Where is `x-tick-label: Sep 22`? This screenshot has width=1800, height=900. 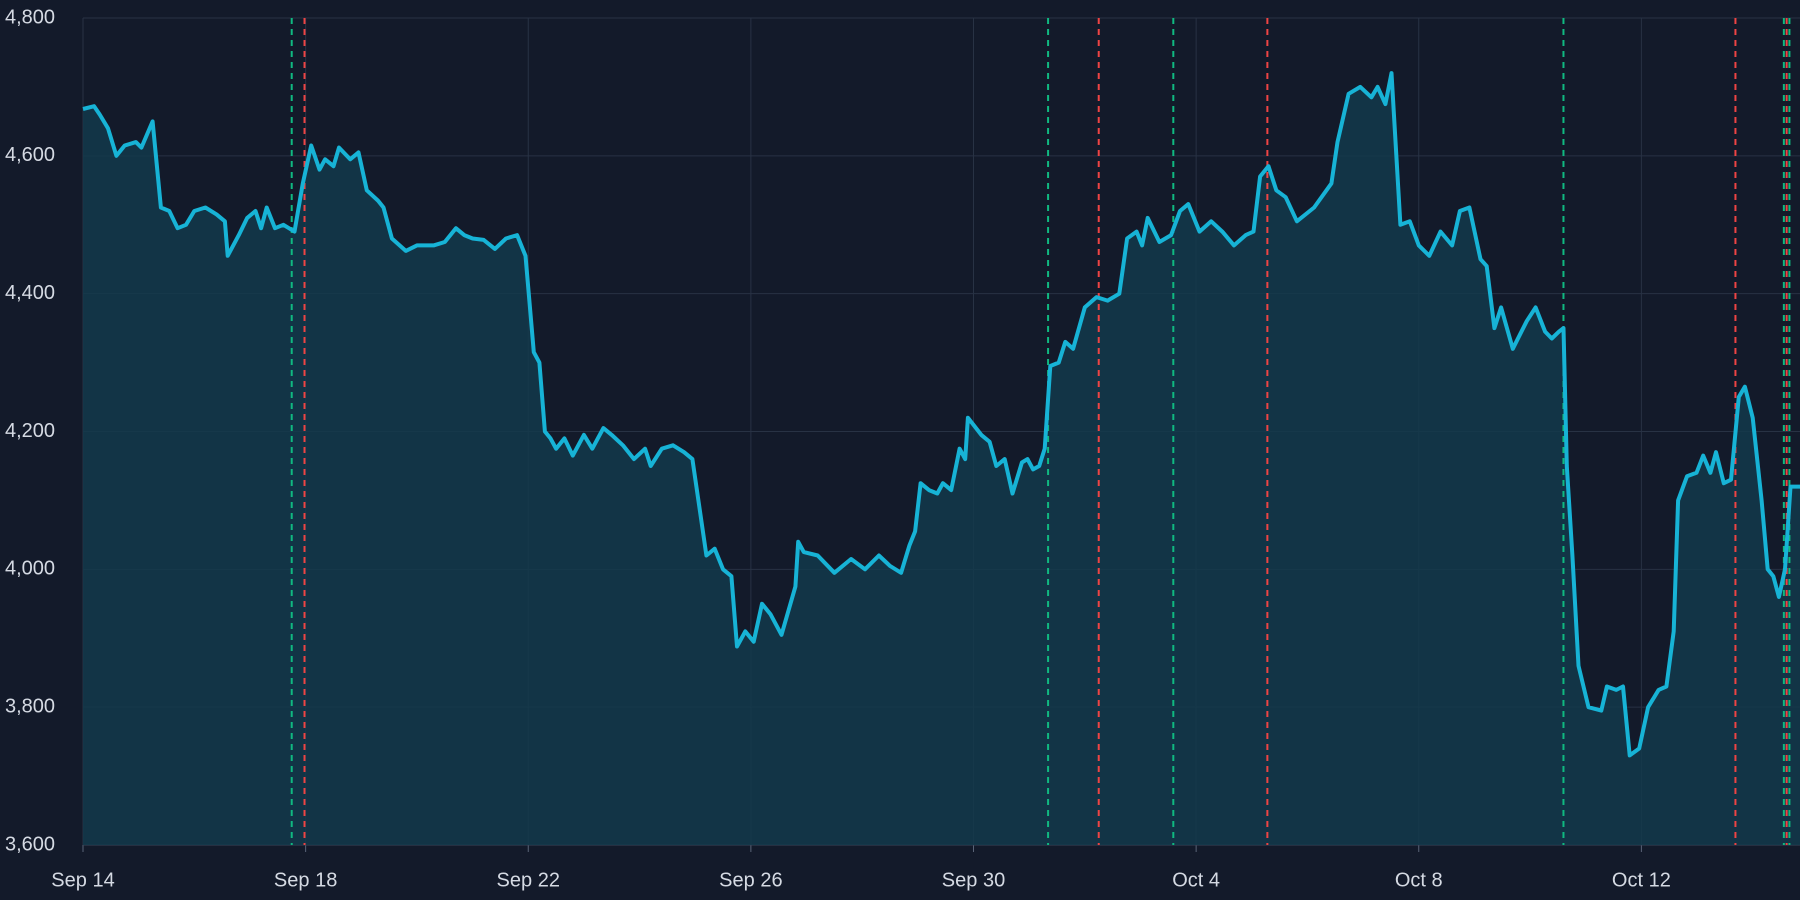 x-tick-label: Sep 22 is located at coordinates (528, 880).